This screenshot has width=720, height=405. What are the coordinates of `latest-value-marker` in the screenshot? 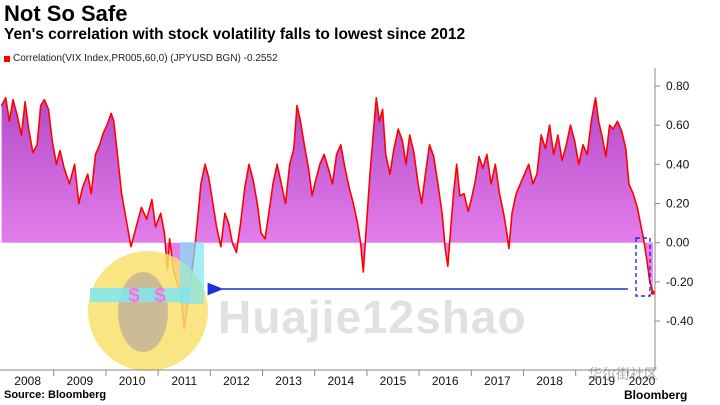 It's located at (653, 292).